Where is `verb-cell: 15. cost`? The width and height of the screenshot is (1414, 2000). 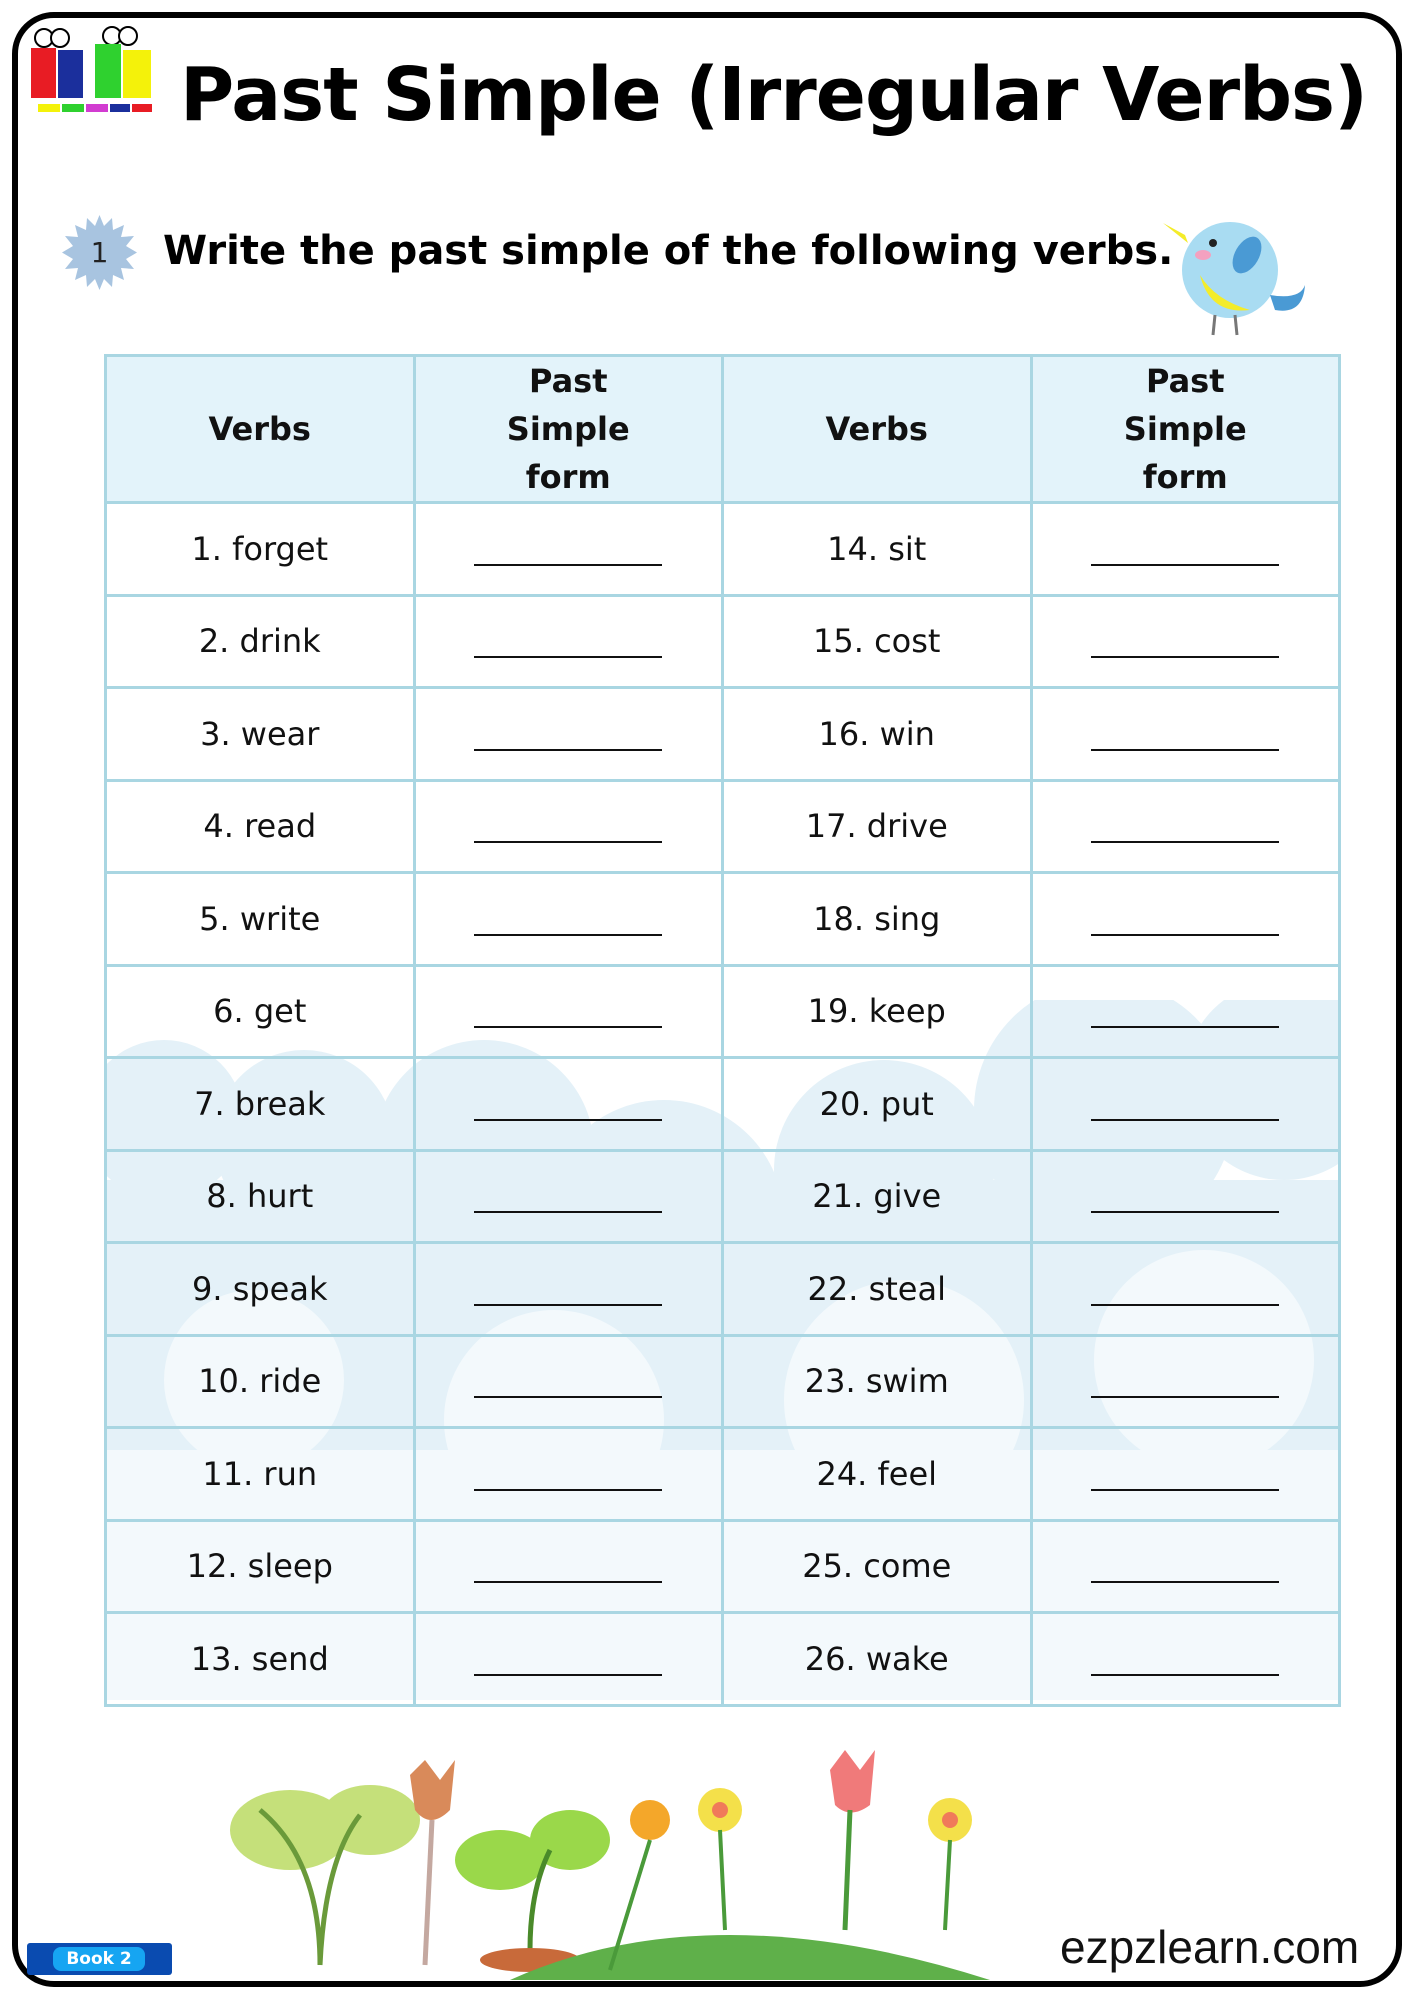 verb-cell: 15. cost is located at coordinates (877, 641).